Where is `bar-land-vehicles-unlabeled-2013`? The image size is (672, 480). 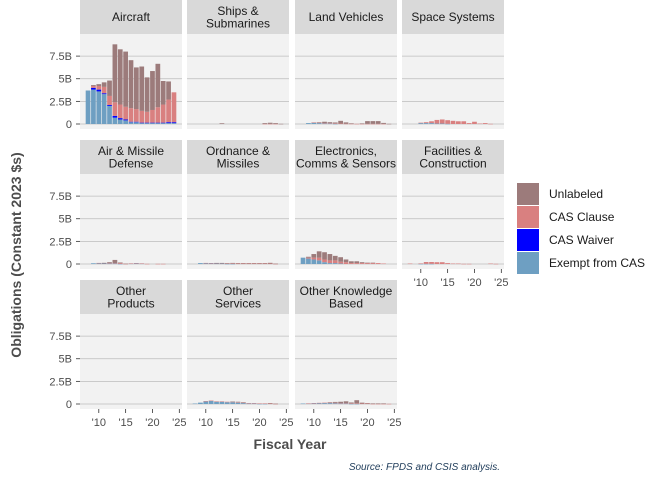
bar-land-vehicles-unlabeled-2013 is located at coordinates (330, 123).